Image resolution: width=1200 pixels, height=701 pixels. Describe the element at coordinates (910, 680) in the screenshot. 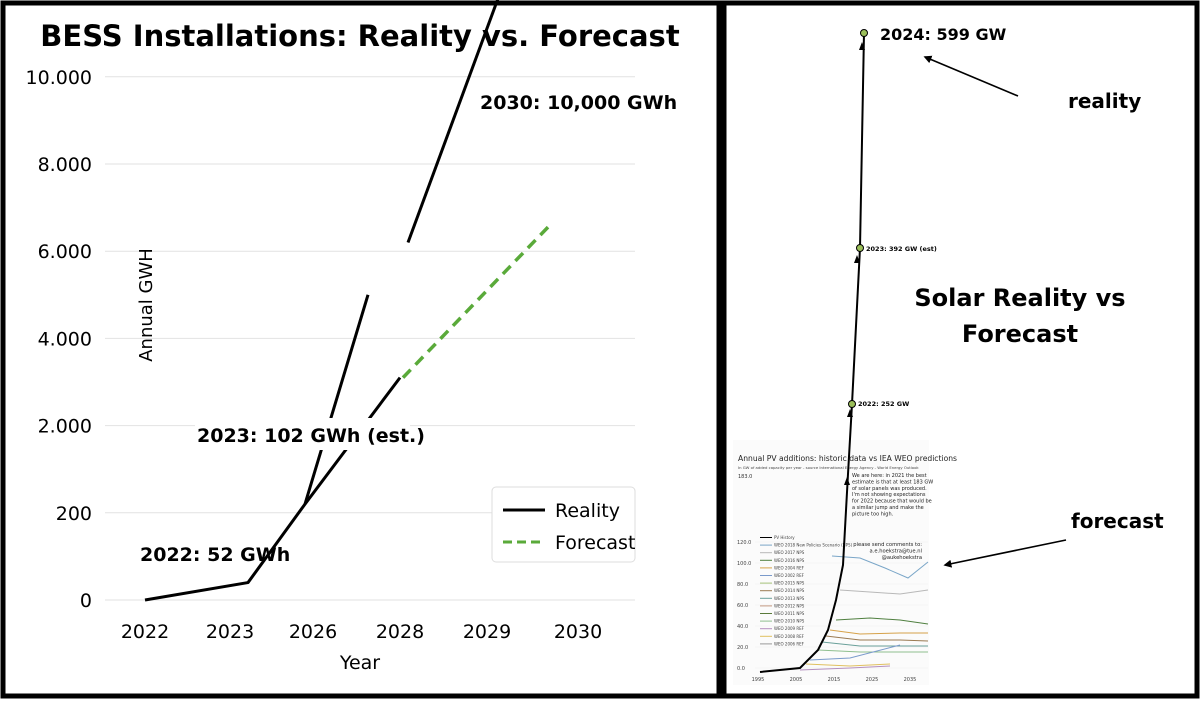

I see `inset-x-tick: 2035` at that location.